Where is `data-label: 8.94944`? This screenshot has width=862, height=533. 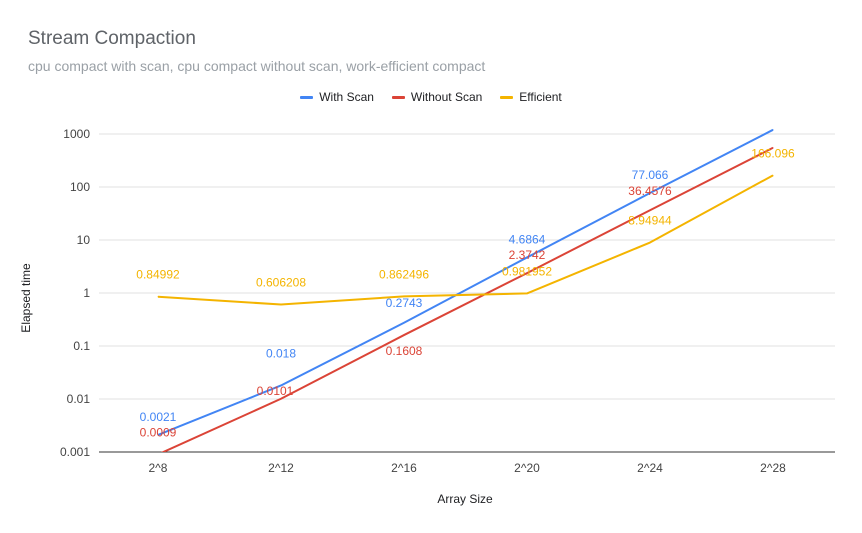 data-label: 8.94944 is located at coordinates (650, 221).